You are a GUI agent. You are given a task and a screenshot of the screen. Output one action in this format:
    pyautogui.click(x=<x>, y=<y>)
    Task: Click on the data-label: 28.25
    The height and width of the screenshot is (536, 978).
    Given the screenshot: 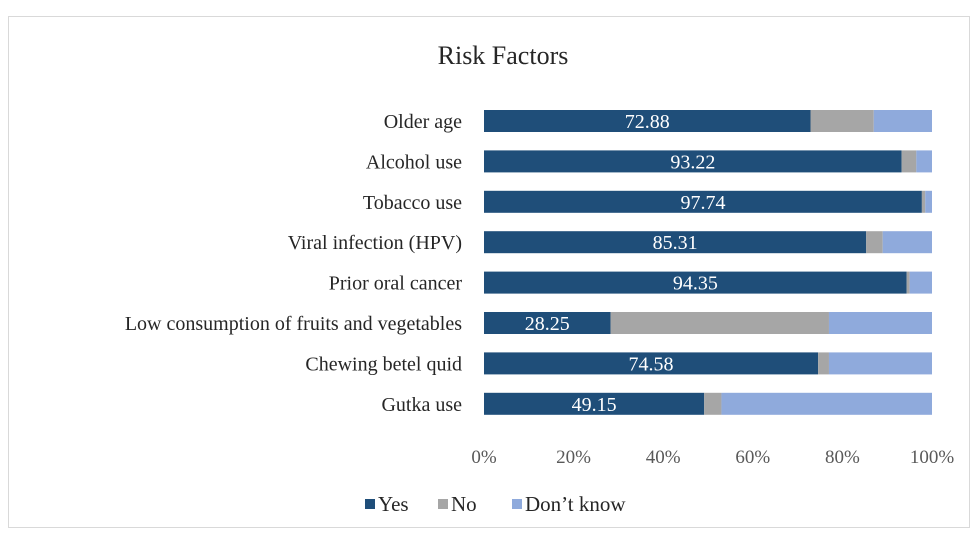 What is the action you would take?
    pyautogui.click(x=547, y=324)
    